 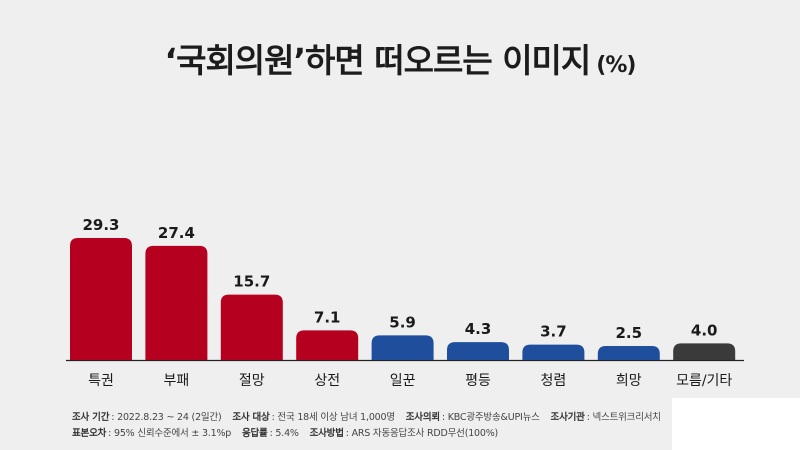 I want to click on data-label: 4.3, so click(x=478, y=329).